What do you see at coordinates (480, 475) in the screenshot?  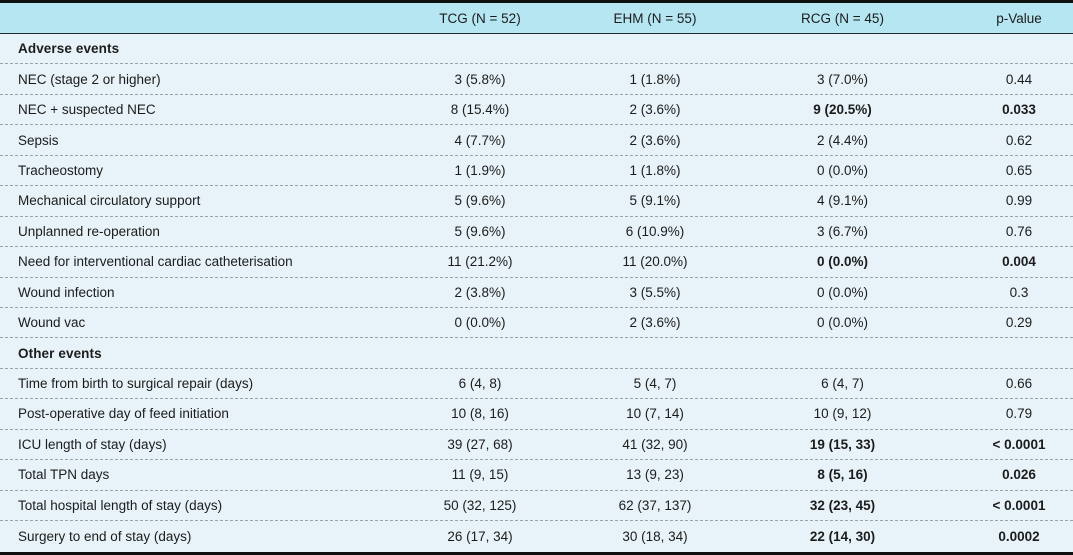 I see `cell-tcg: 11 (9, 15)` at bounding box center [480, 475].